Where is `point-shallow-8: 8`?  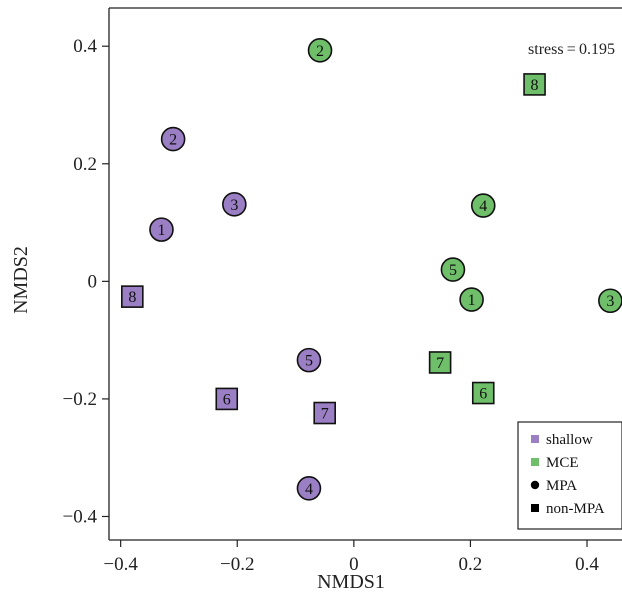 point-shallow-8: 8 is located at coordinates (132, 296).